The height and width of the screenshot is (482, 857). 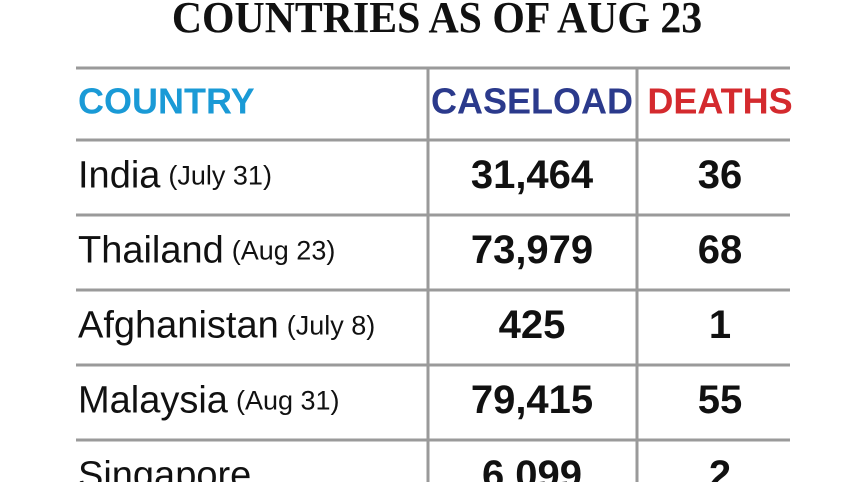 I want to click on deaths-cell: 55, so click(x=720, y=400).